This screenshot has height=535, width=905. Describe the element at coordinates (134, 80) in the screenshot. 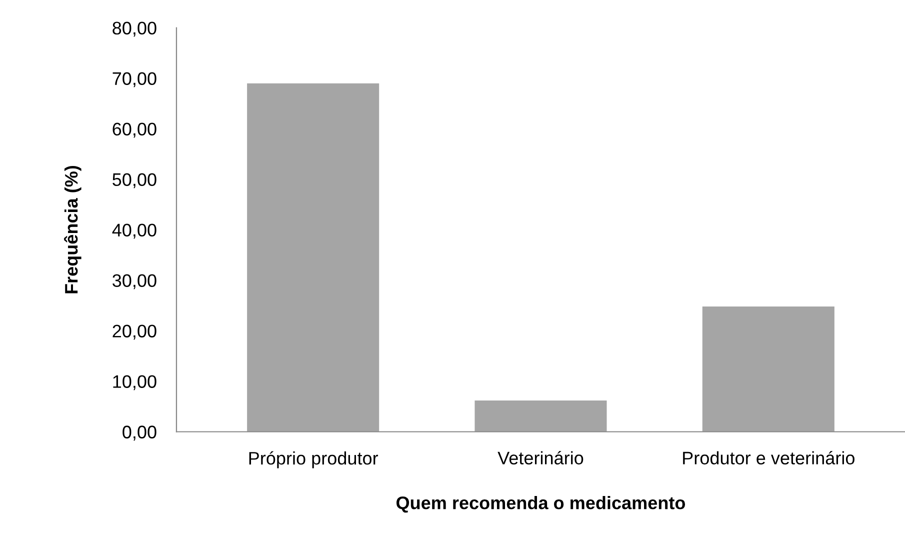

I see `y-tick-label: 70,00` at that location.